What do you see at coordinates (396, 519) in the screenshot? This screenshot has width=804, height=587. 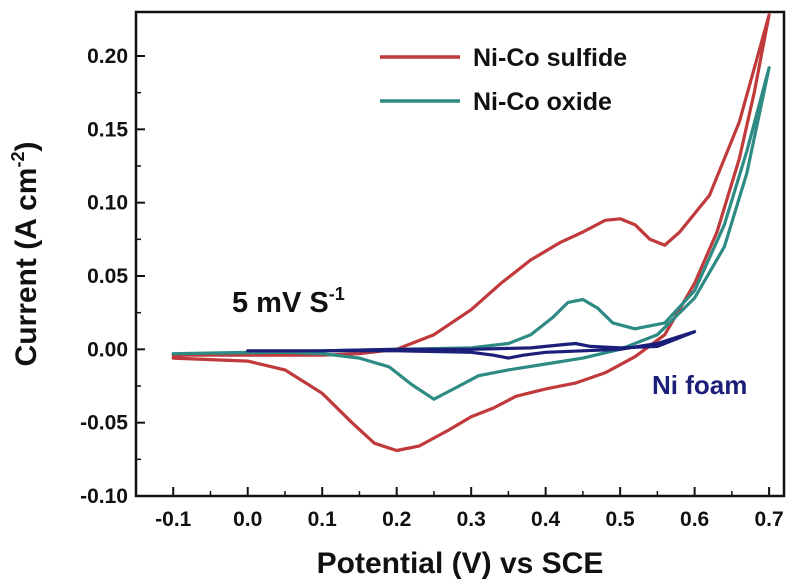 I see `x-tick-label: 0.2` at bounding box center [396, 519].